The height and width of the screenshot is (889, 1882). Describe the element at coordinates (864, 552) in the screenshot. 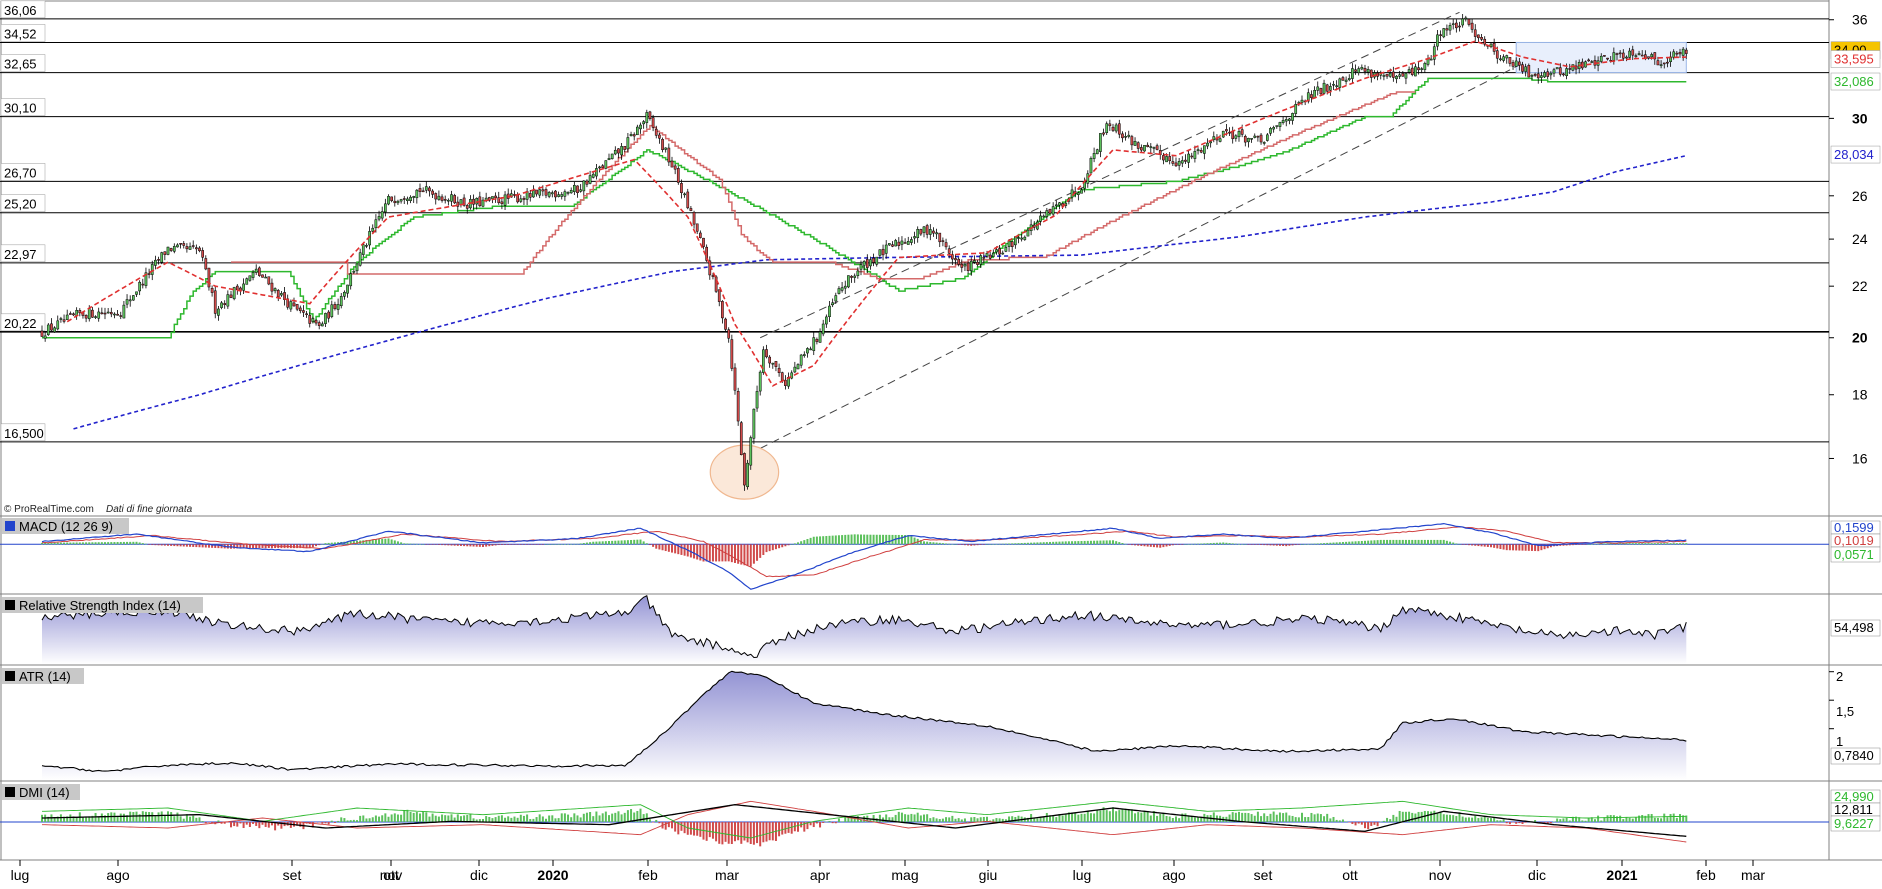

I see `macd-signal-line` at that location.